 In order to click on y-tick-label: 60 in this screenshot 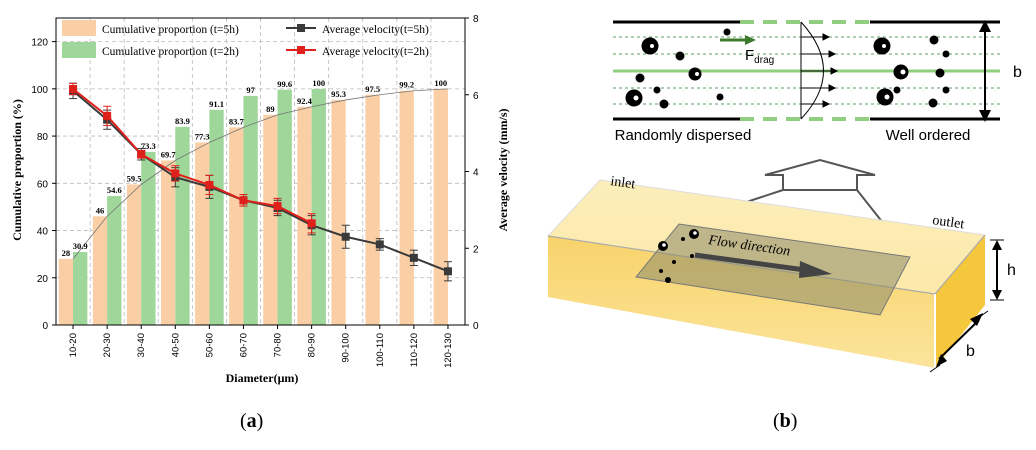, I will do `click(43, 184)`.